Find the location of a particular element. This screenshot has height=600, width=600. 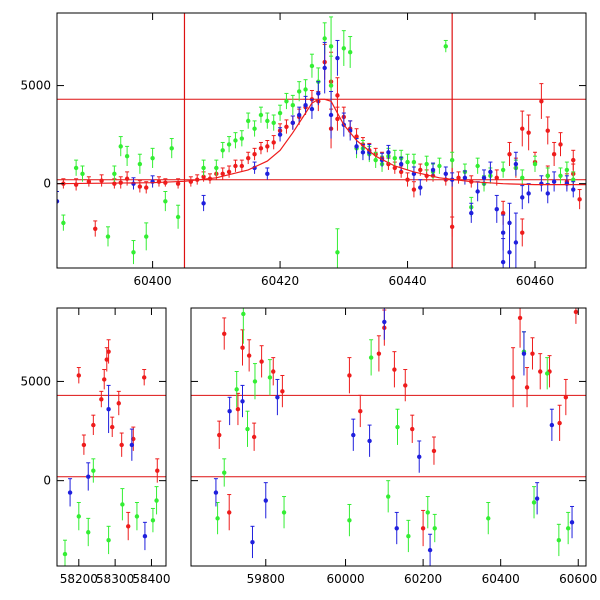

bottom-x-tick-label: 58200 is located at coordinates (79, 579).